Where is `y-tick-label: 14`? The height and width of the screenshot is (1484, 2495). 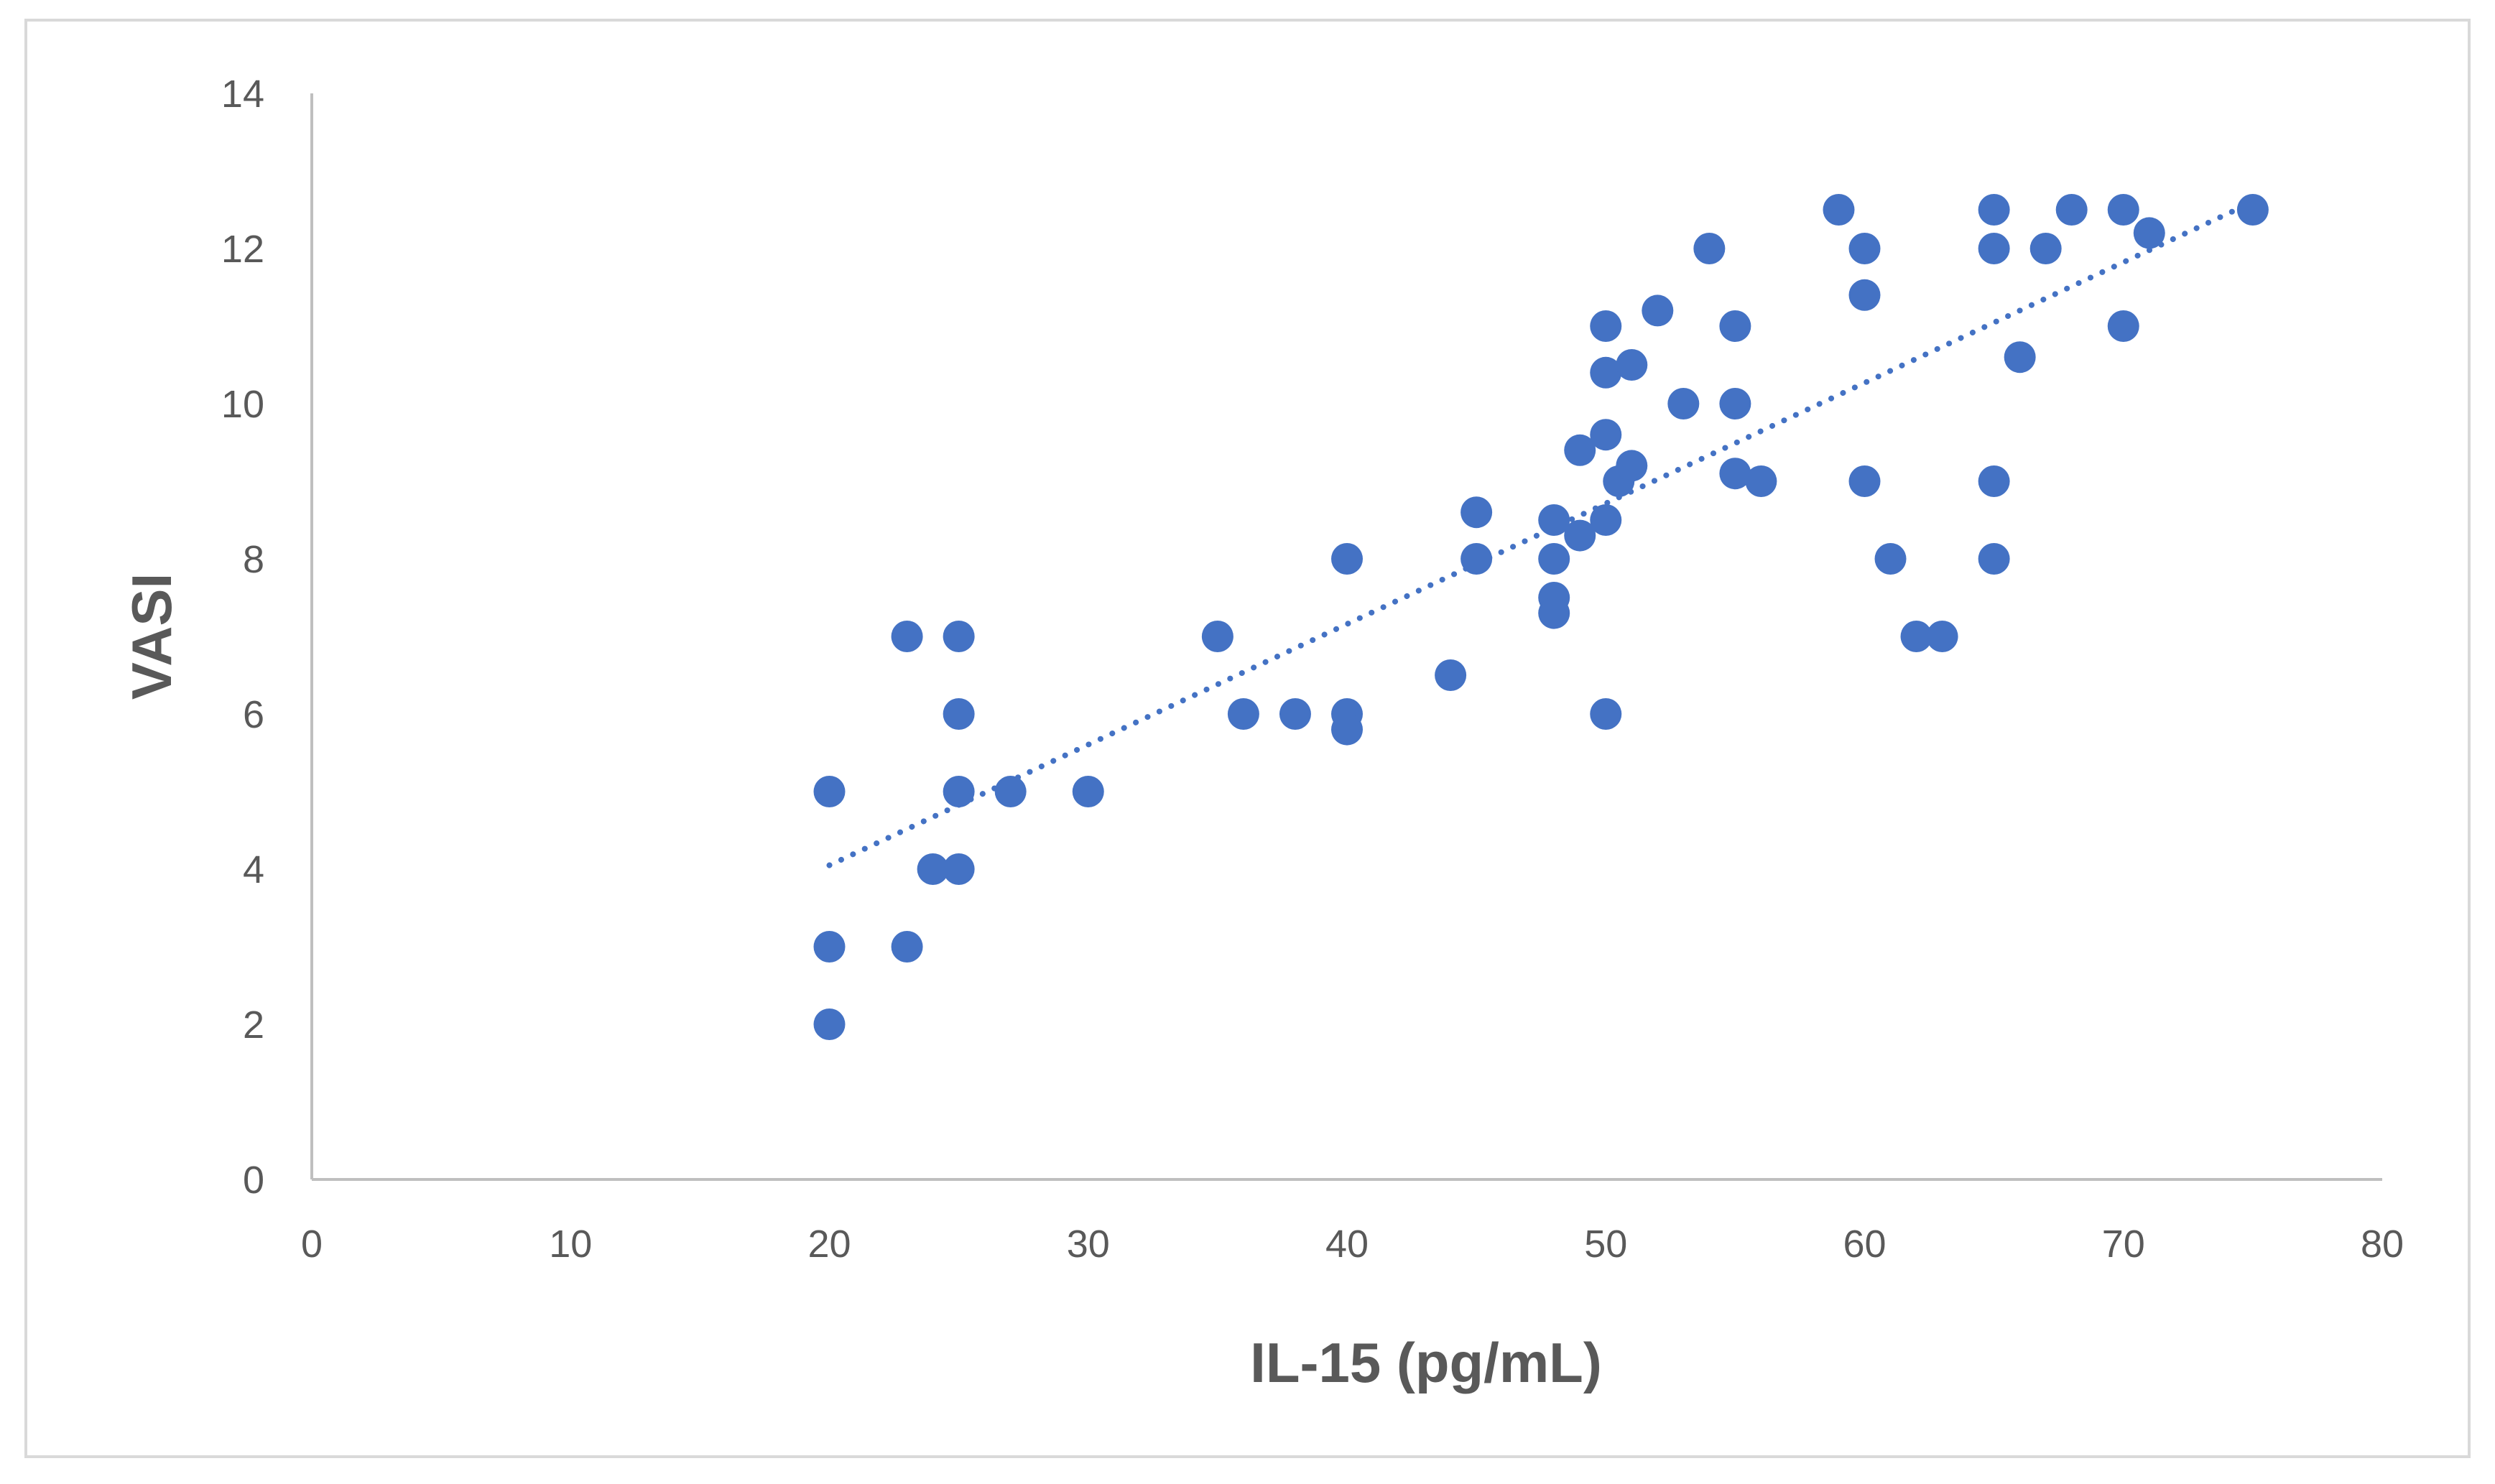
y-tick-label: 14 is located at coordinates (242, 94).